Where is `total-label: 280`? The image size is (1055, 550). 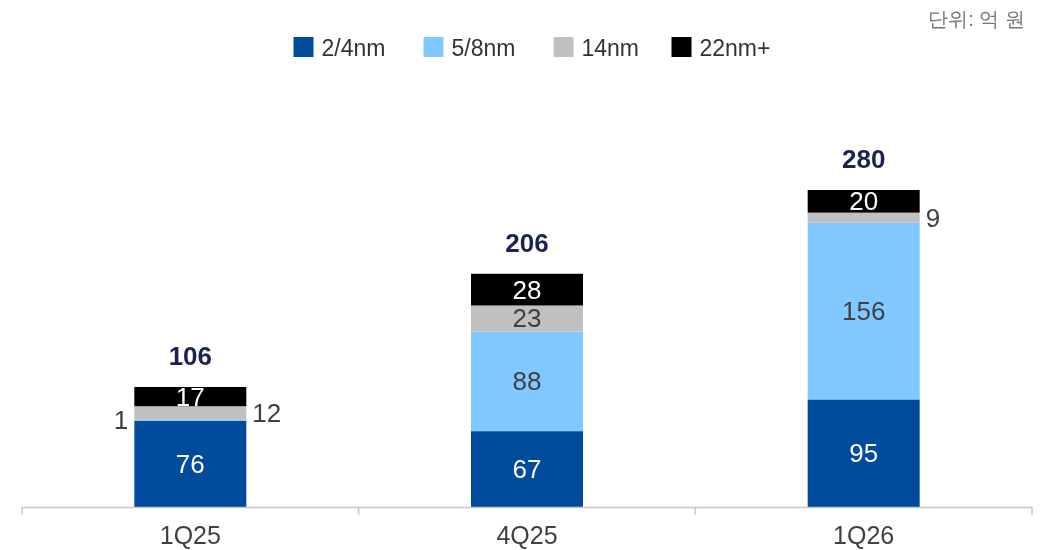 total-label: 280 is located at coordinates (863, 159).